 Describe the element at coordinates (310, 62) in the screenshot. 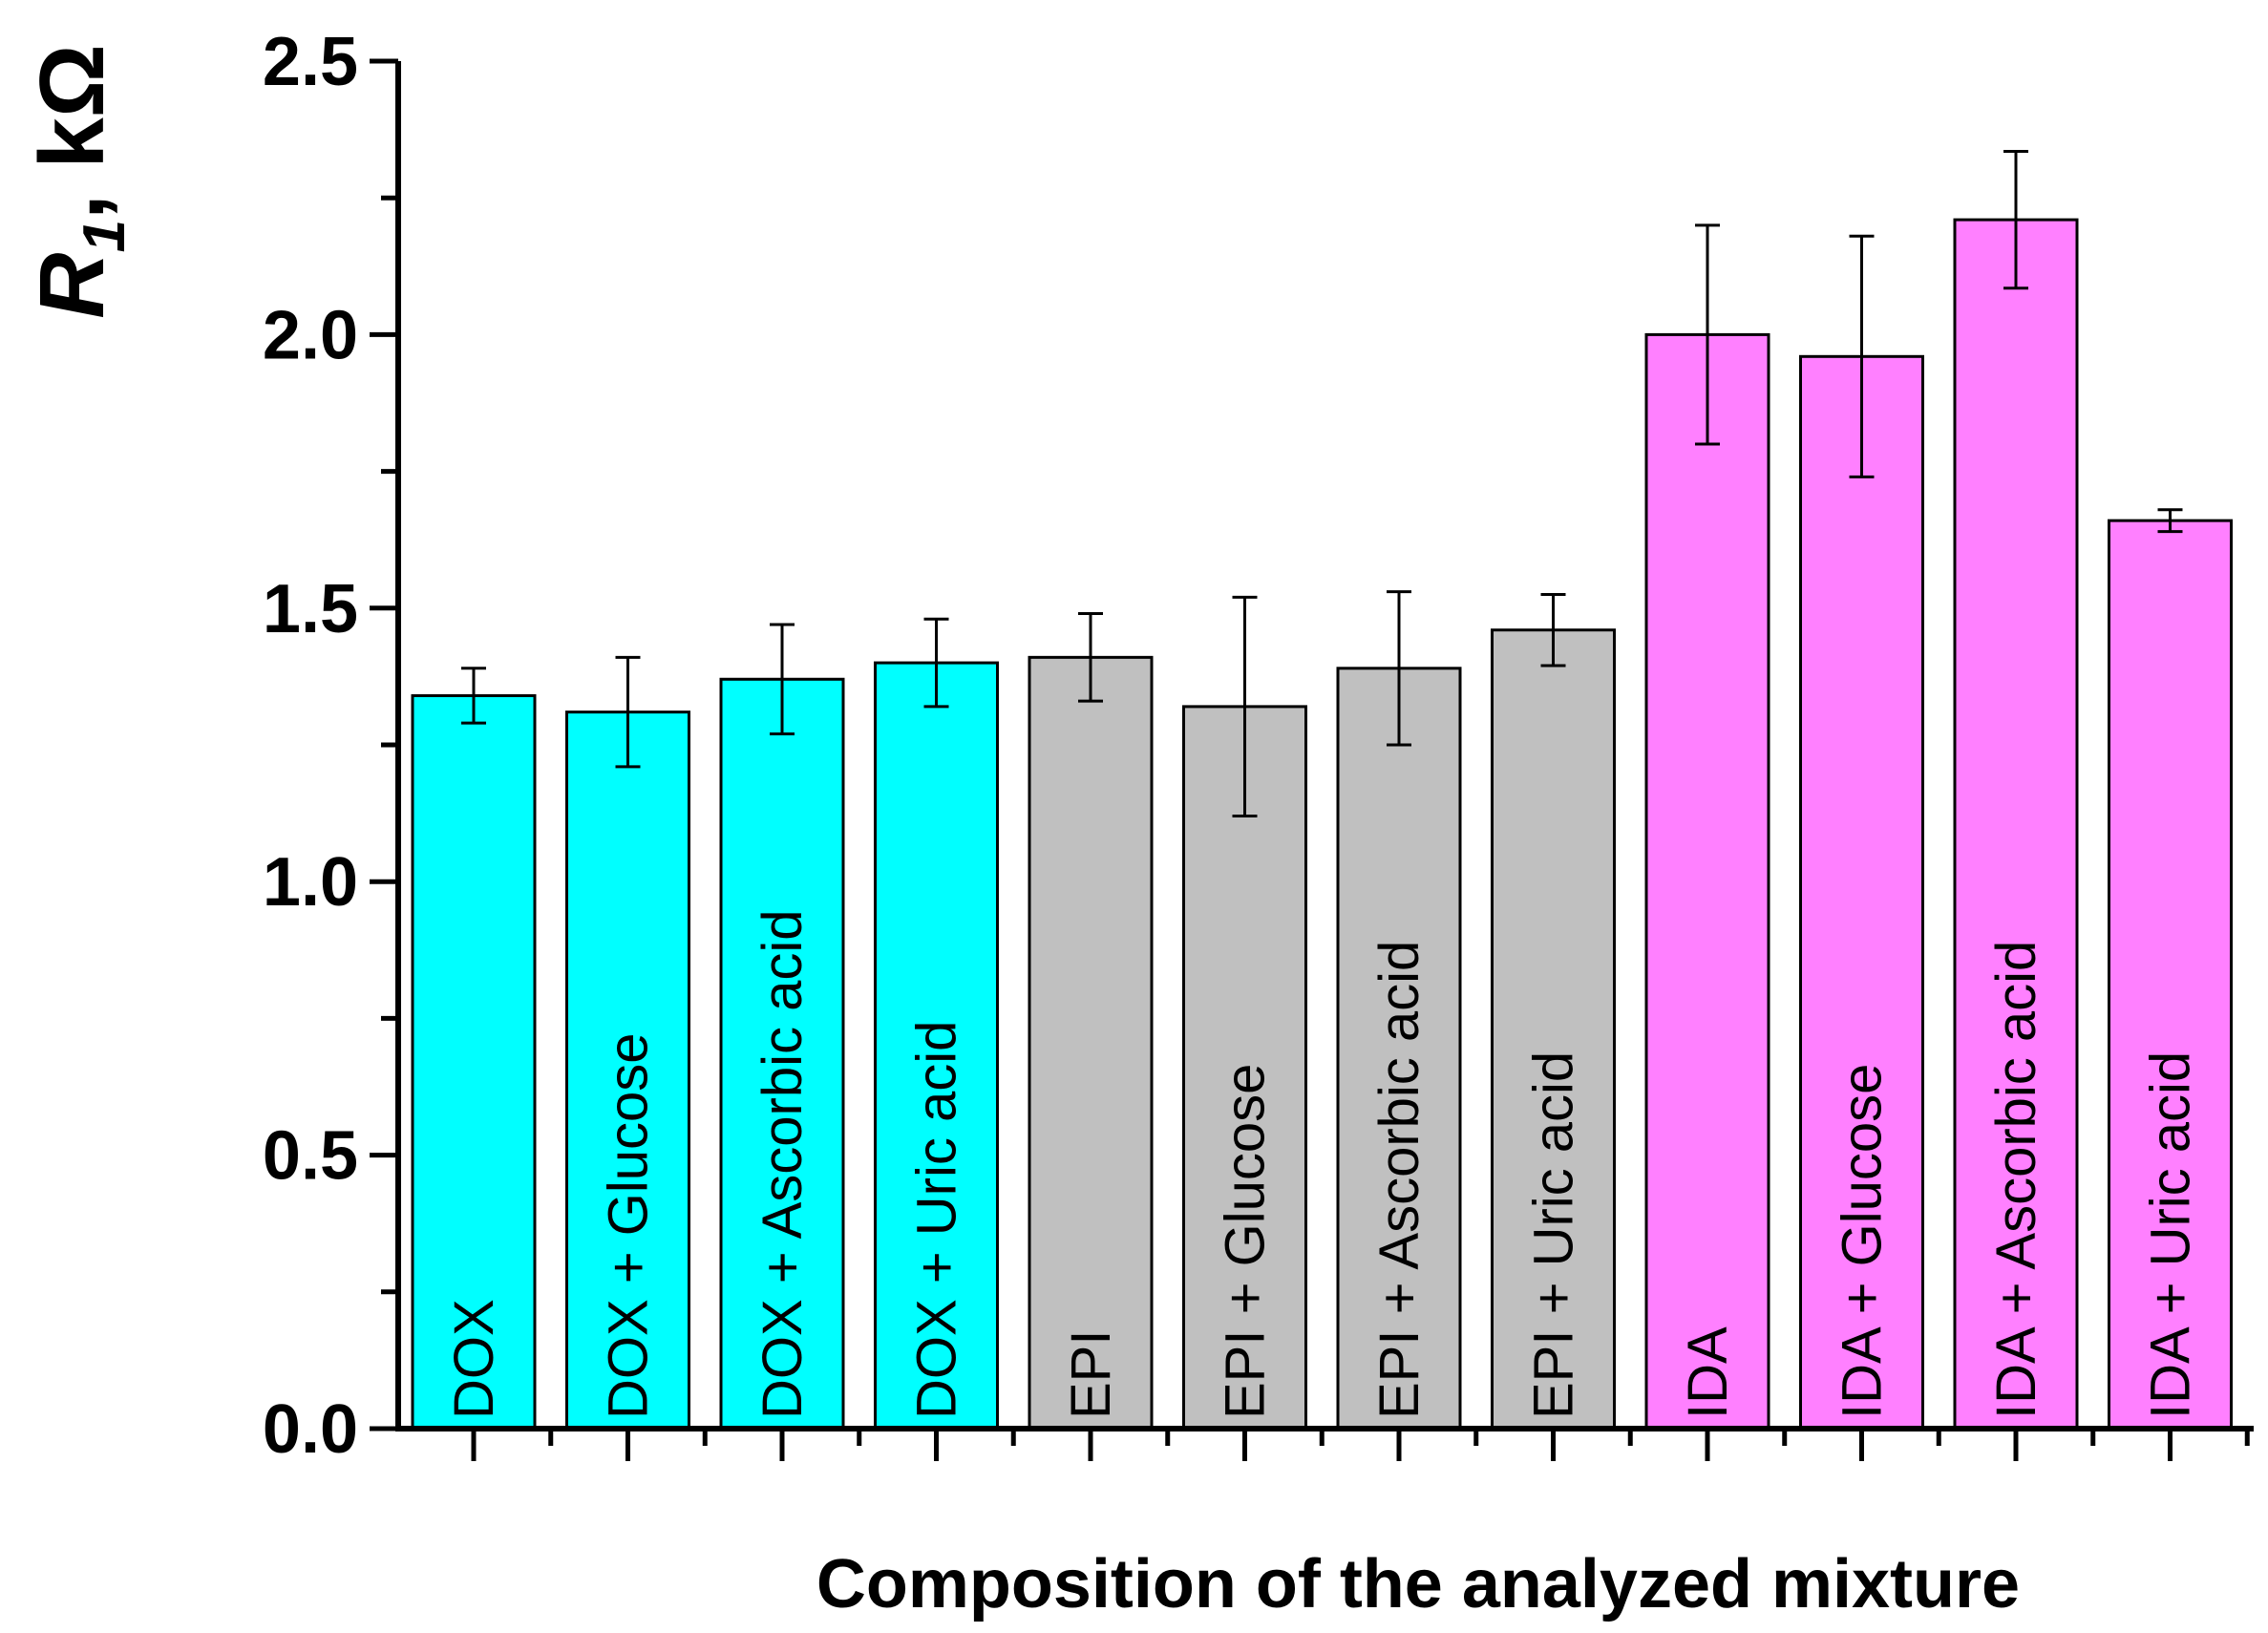

I see `y-tick-label: 2.5` at that location.